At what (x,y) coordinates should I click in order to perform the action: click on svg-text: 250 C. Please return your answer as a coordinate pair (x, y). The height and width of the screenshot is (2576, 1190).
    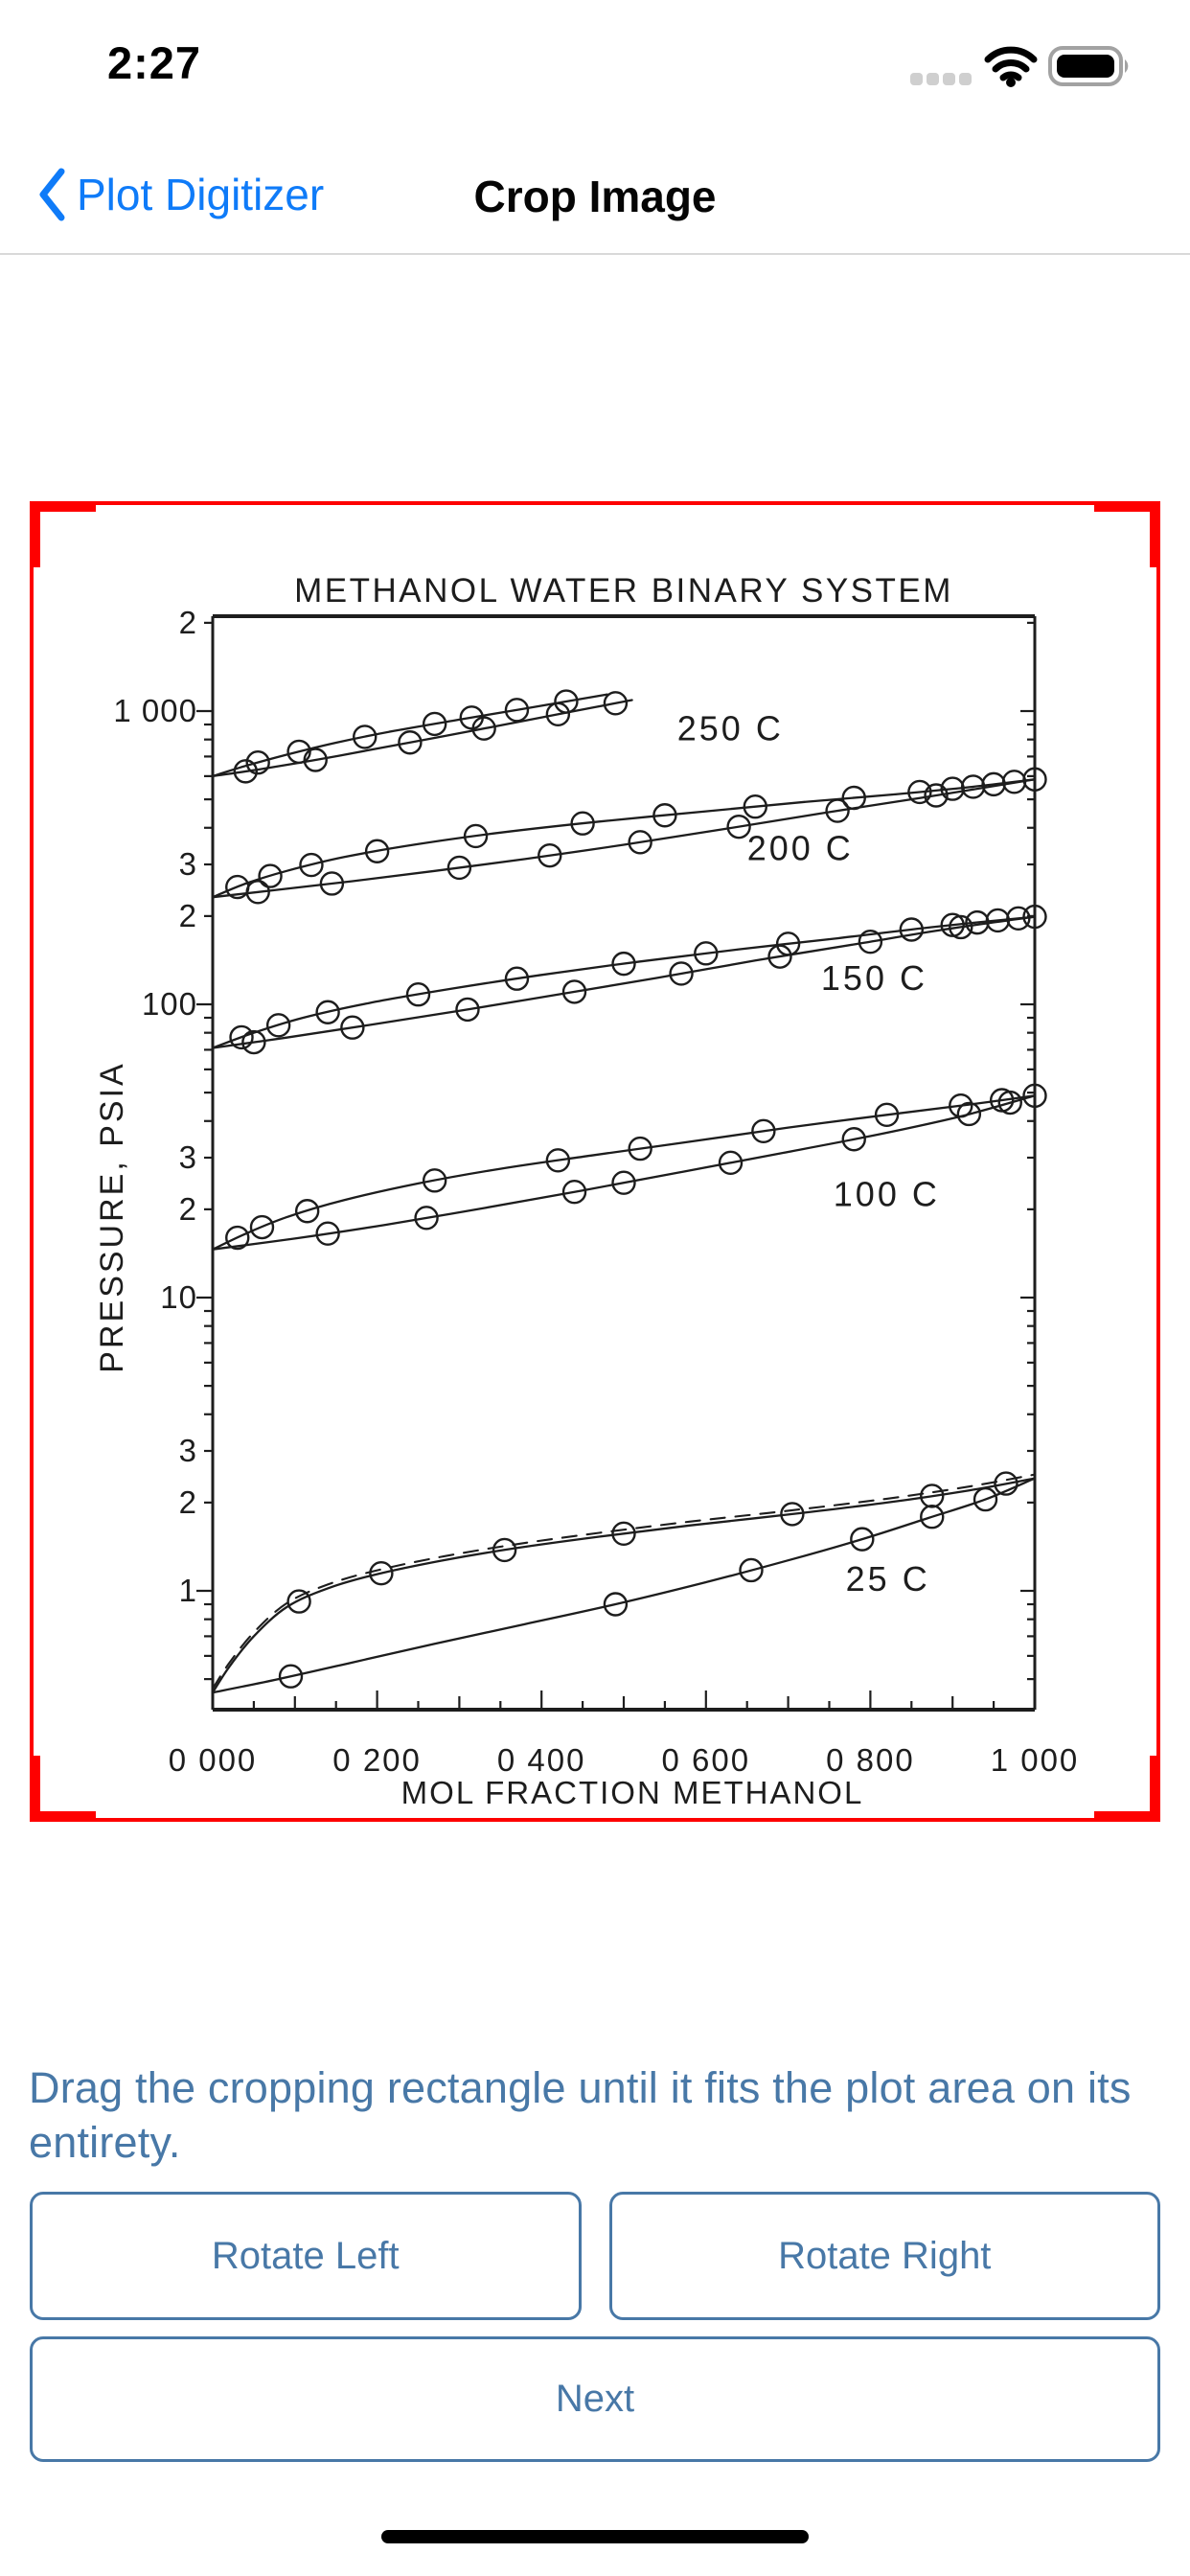
    Looking at the image, I should click on (731, 728).